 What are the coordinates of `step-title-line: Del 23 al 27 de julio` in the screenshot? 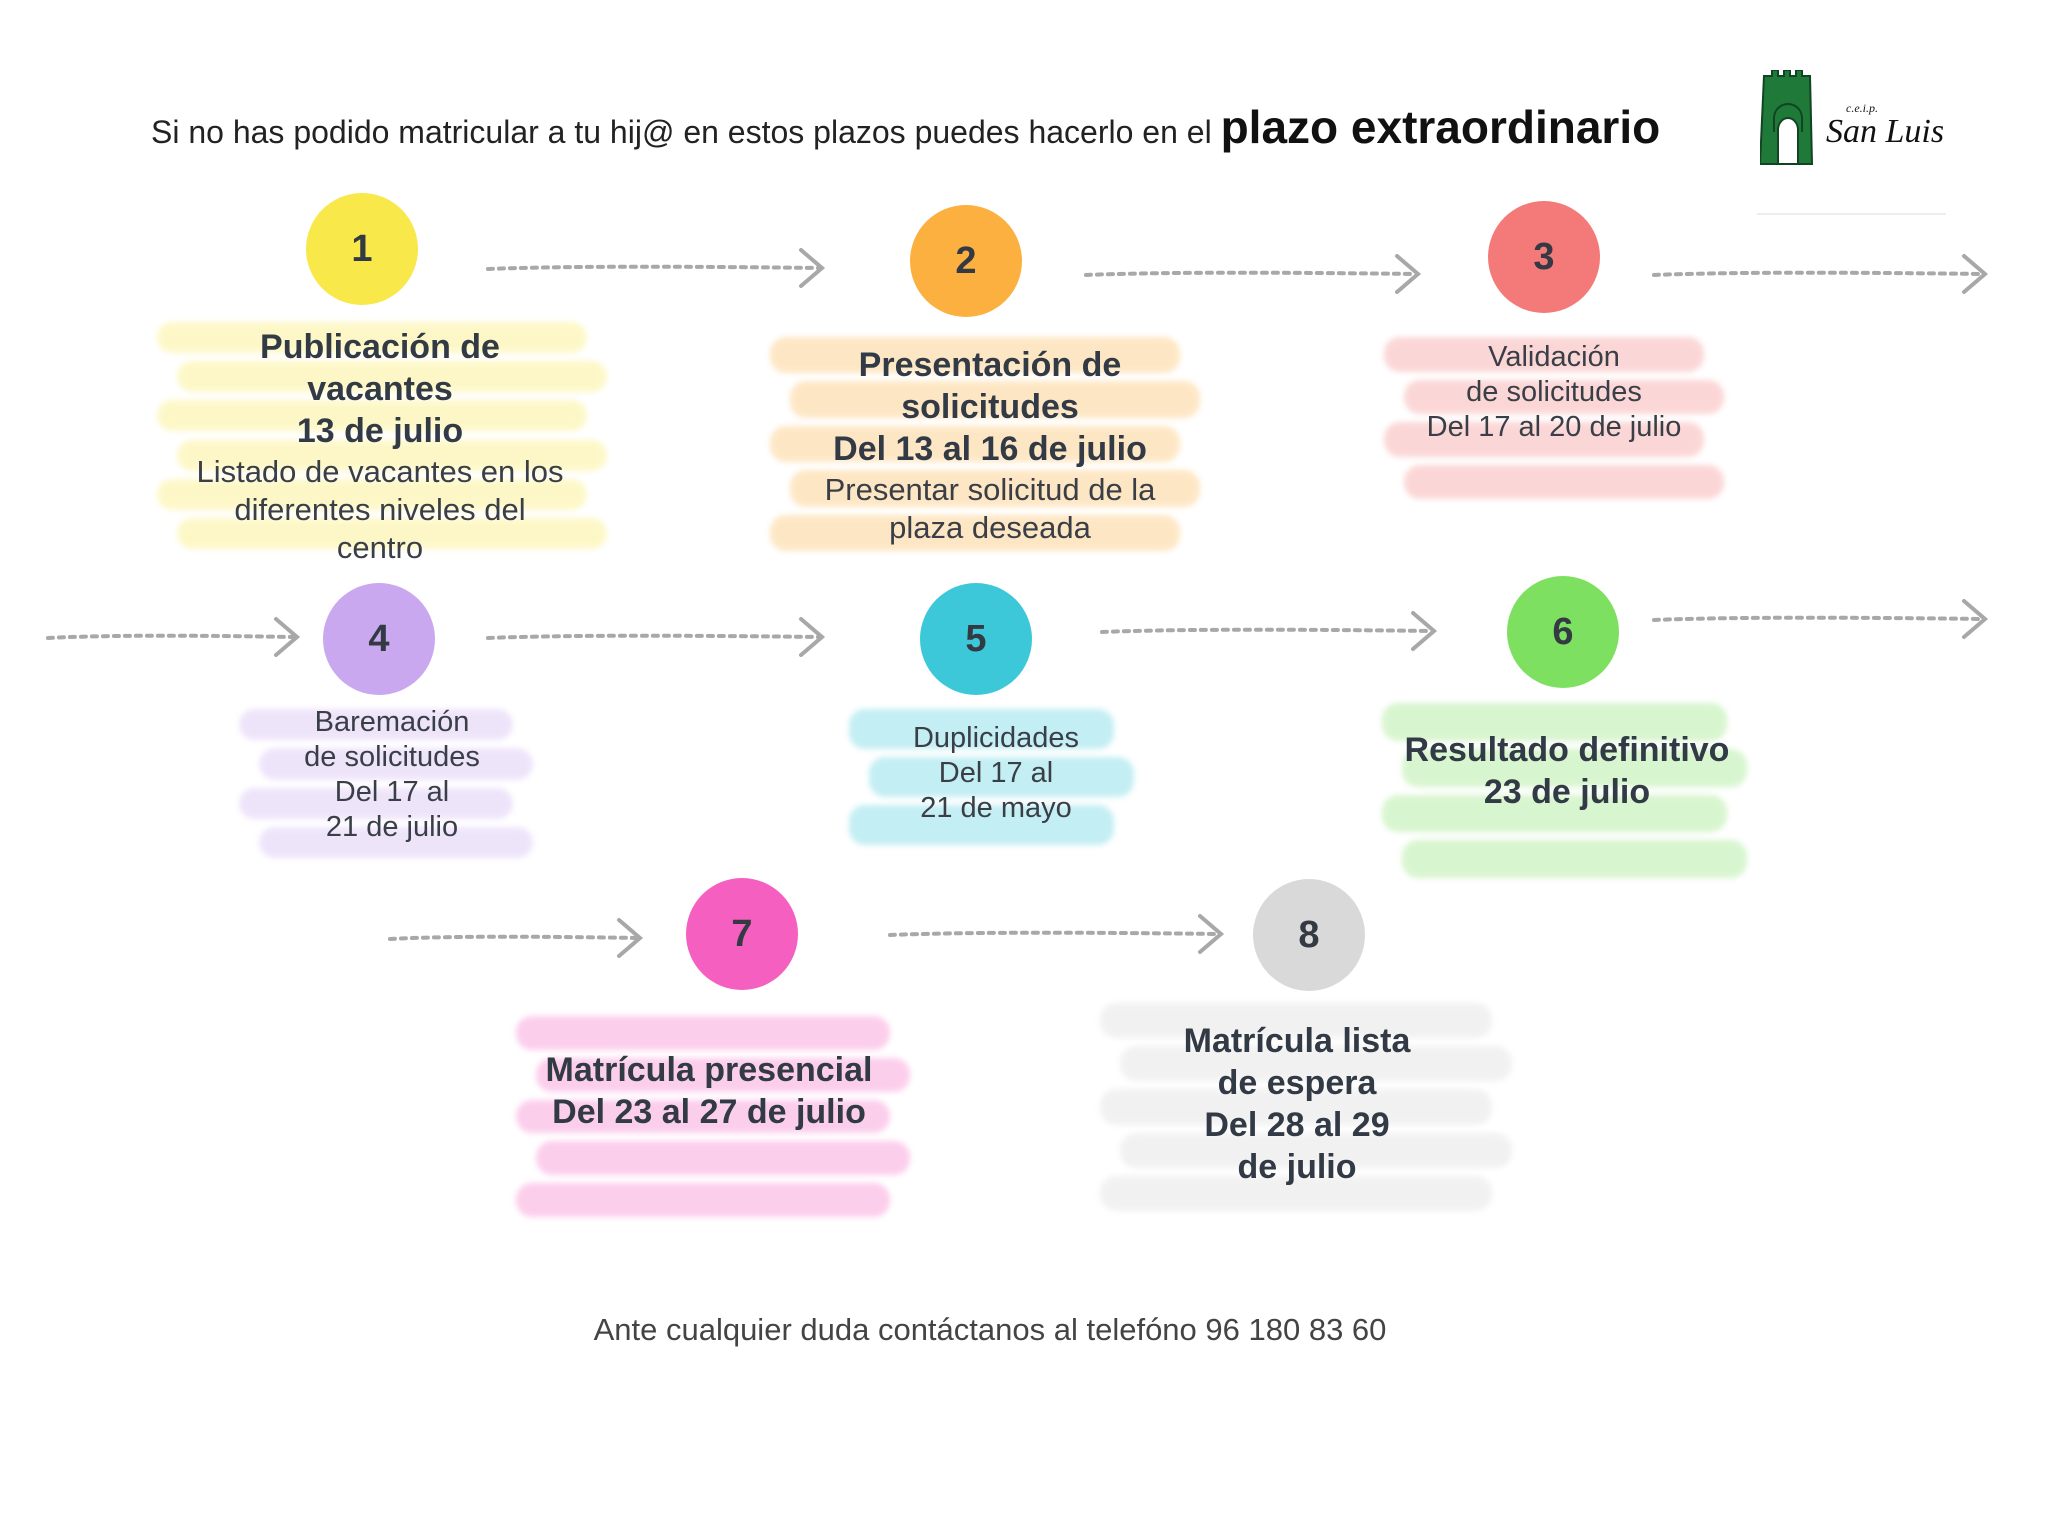 It's located at (709, 1112).